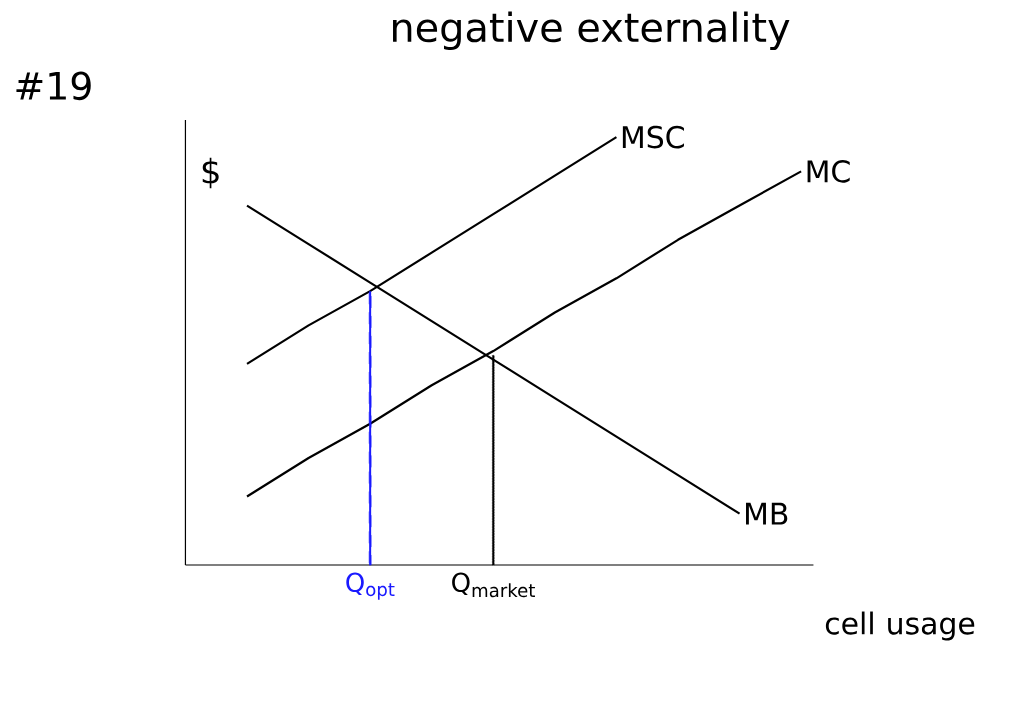  What do you see at coordinates (210, 173) in the screenshot?
I see `y-axis-title: $` at bounding box center [210, 173].